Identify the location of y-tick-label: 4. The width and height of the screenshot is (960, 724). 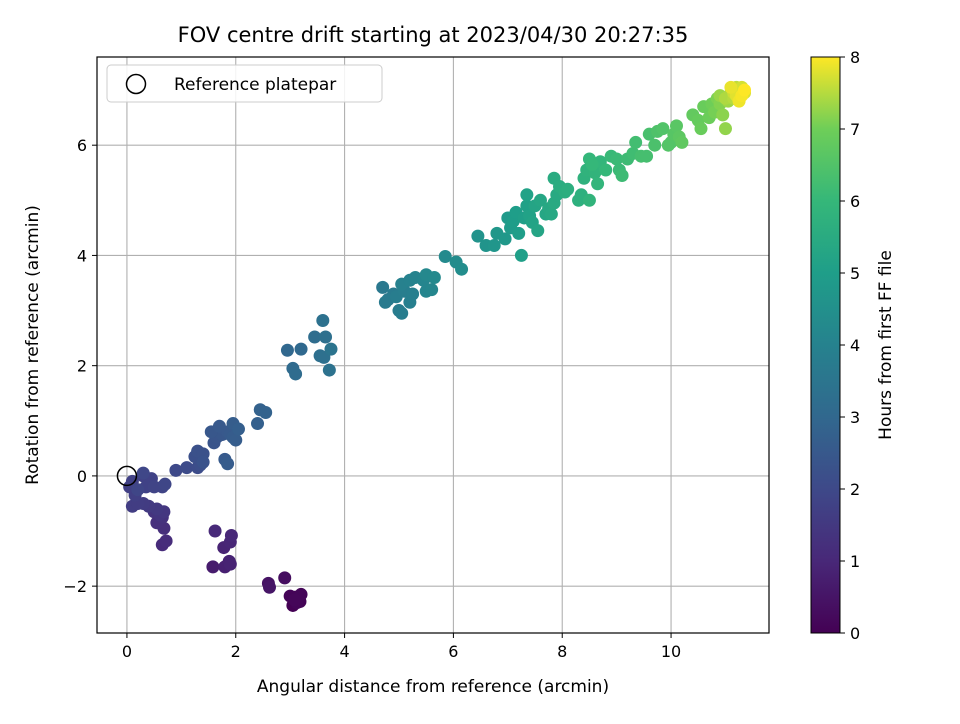
(82, 255).